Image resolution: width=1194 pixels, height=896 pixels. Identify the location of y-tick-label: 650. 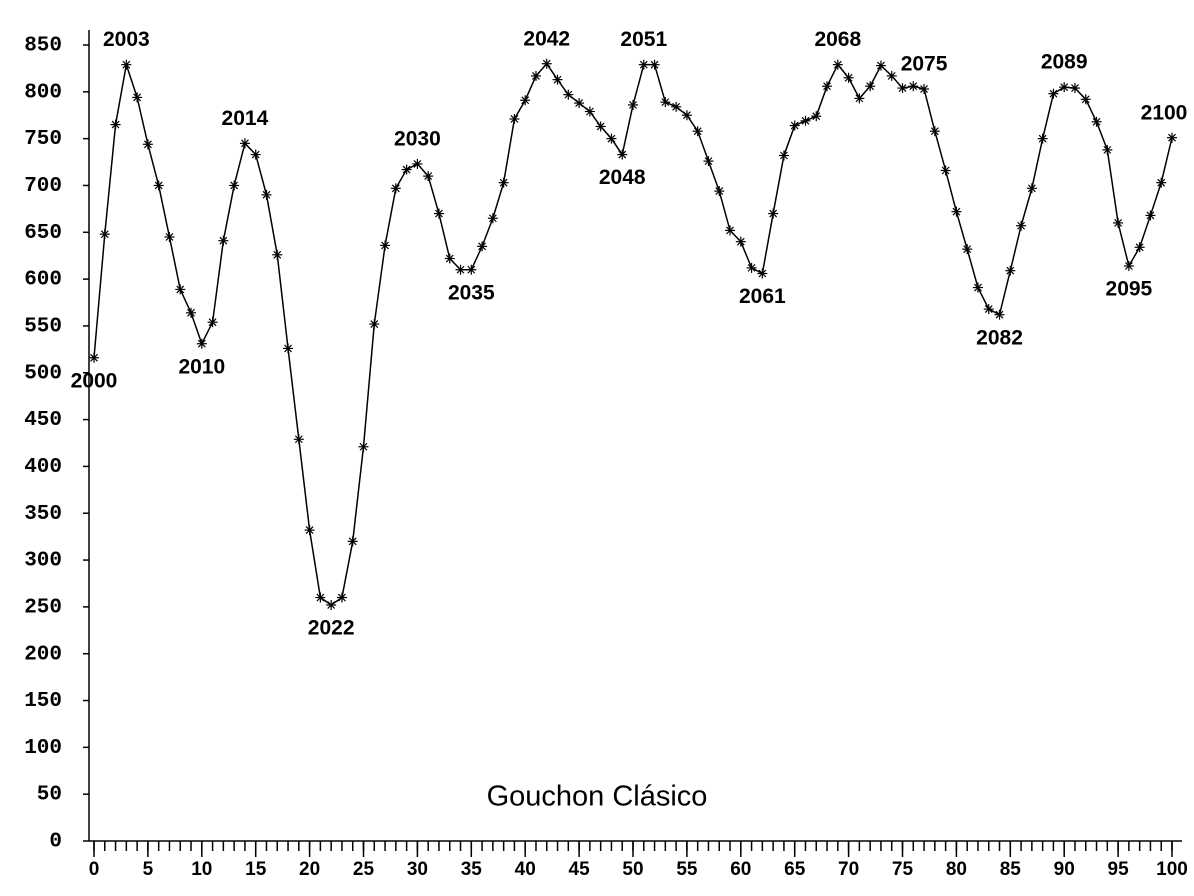
(43, 233).